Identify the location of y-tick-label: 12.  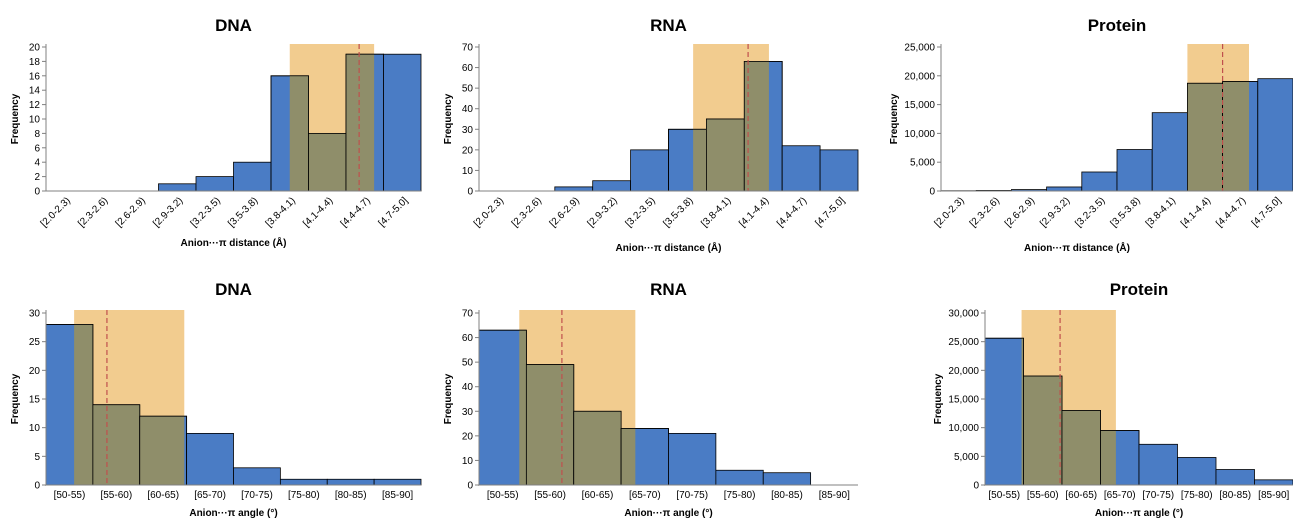
(35, 105).